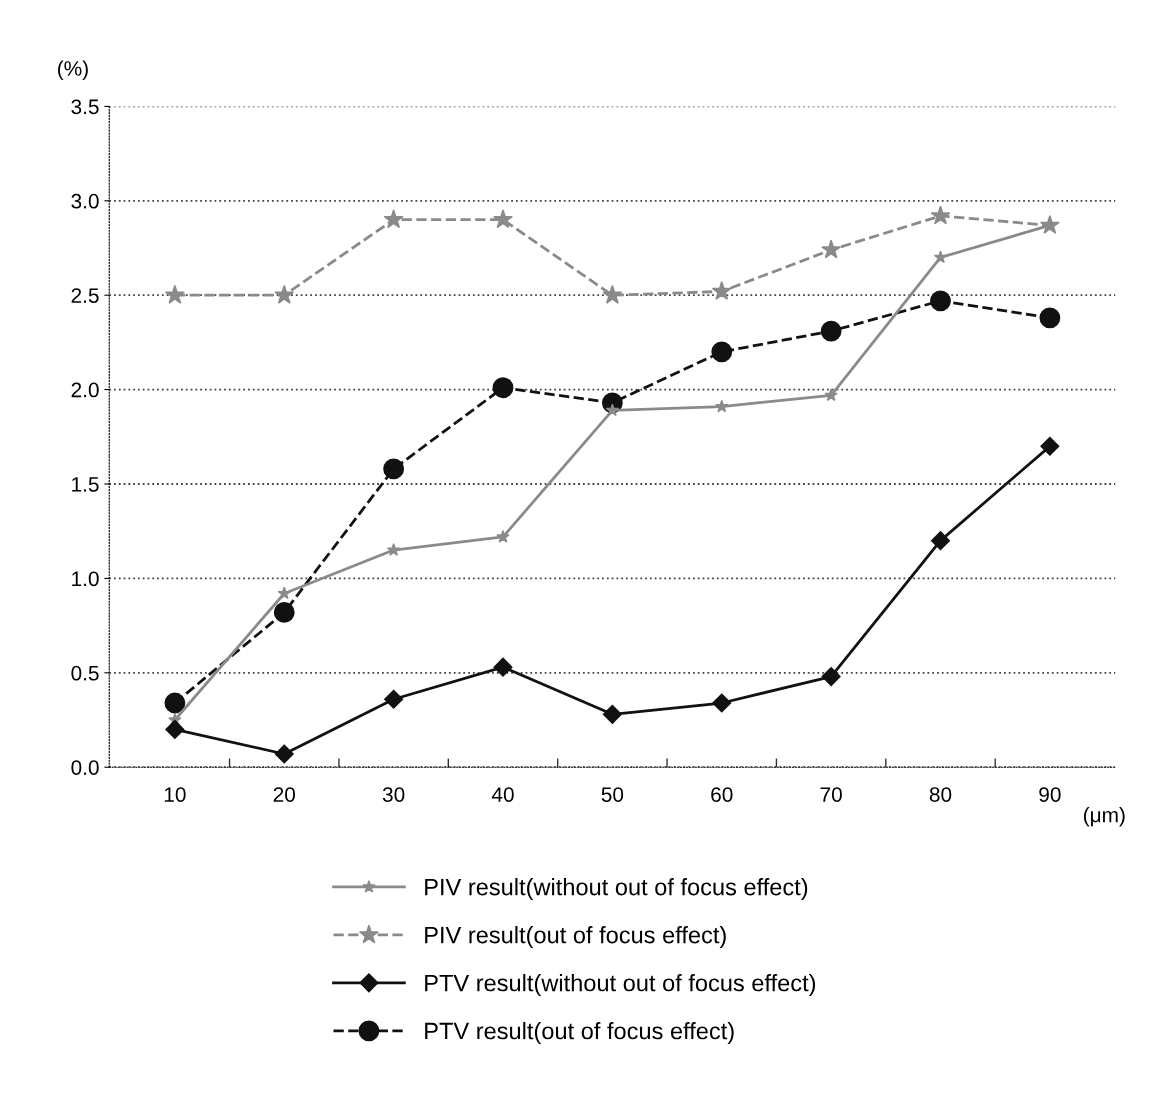 This screenshot has height=1120, width=1150. What do you see at coordinates (85, 579) in the screenshot?
I see `y-tick-label: 1.0` at bounding box center [85, 579].